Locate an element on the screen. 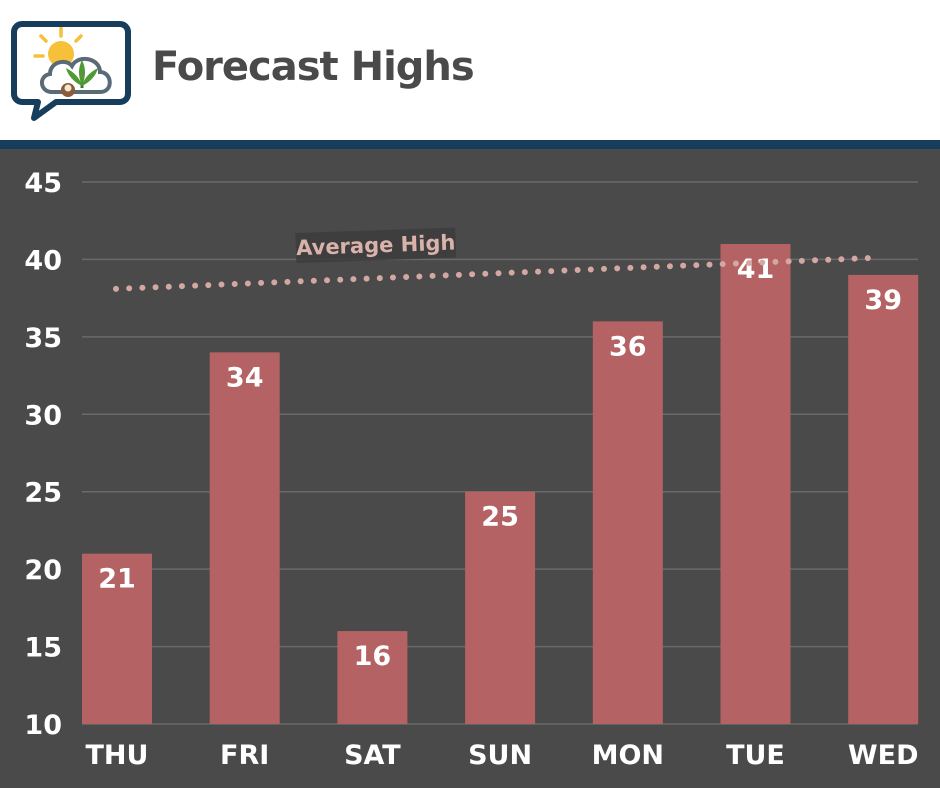 The image size is (940, 788). x-tick-label: SUN is located at coordinates (500, 755).